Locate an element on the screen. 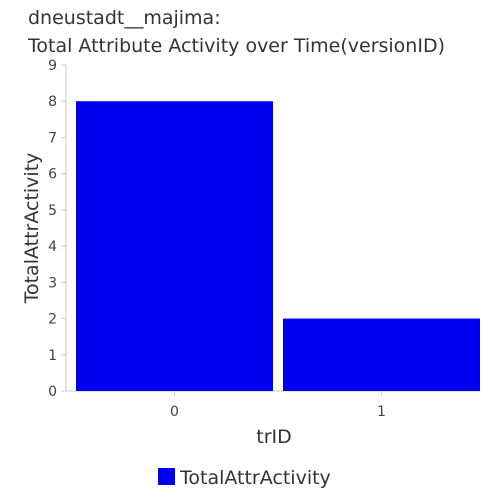  y-tick-label: 7 is located at coordinates (52, 138).